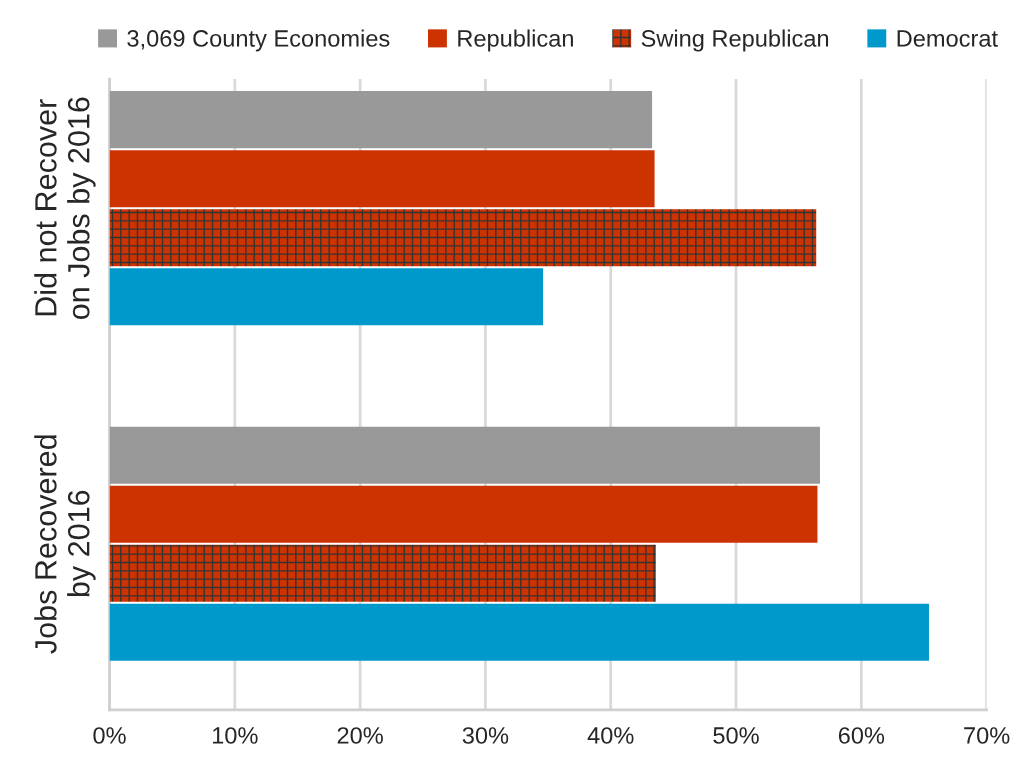  Describe the element at coordinates (515, 40) in the screenshot. I see `legend-label: Republican` at that location.